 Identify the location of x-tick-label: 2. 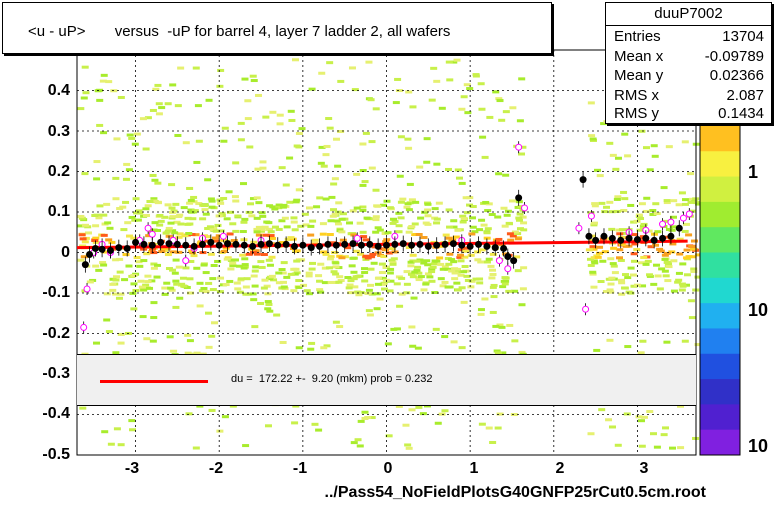
(560, 468).